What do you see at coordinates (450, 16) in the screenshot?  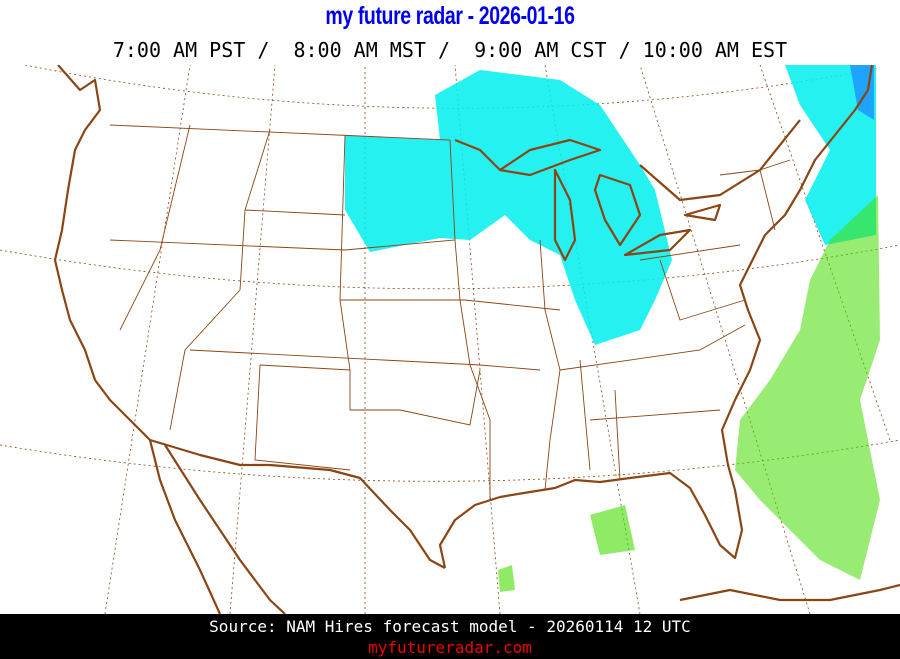 I see `page-title: my future radar - 2026-01-16` at bounding box center [450, 16].